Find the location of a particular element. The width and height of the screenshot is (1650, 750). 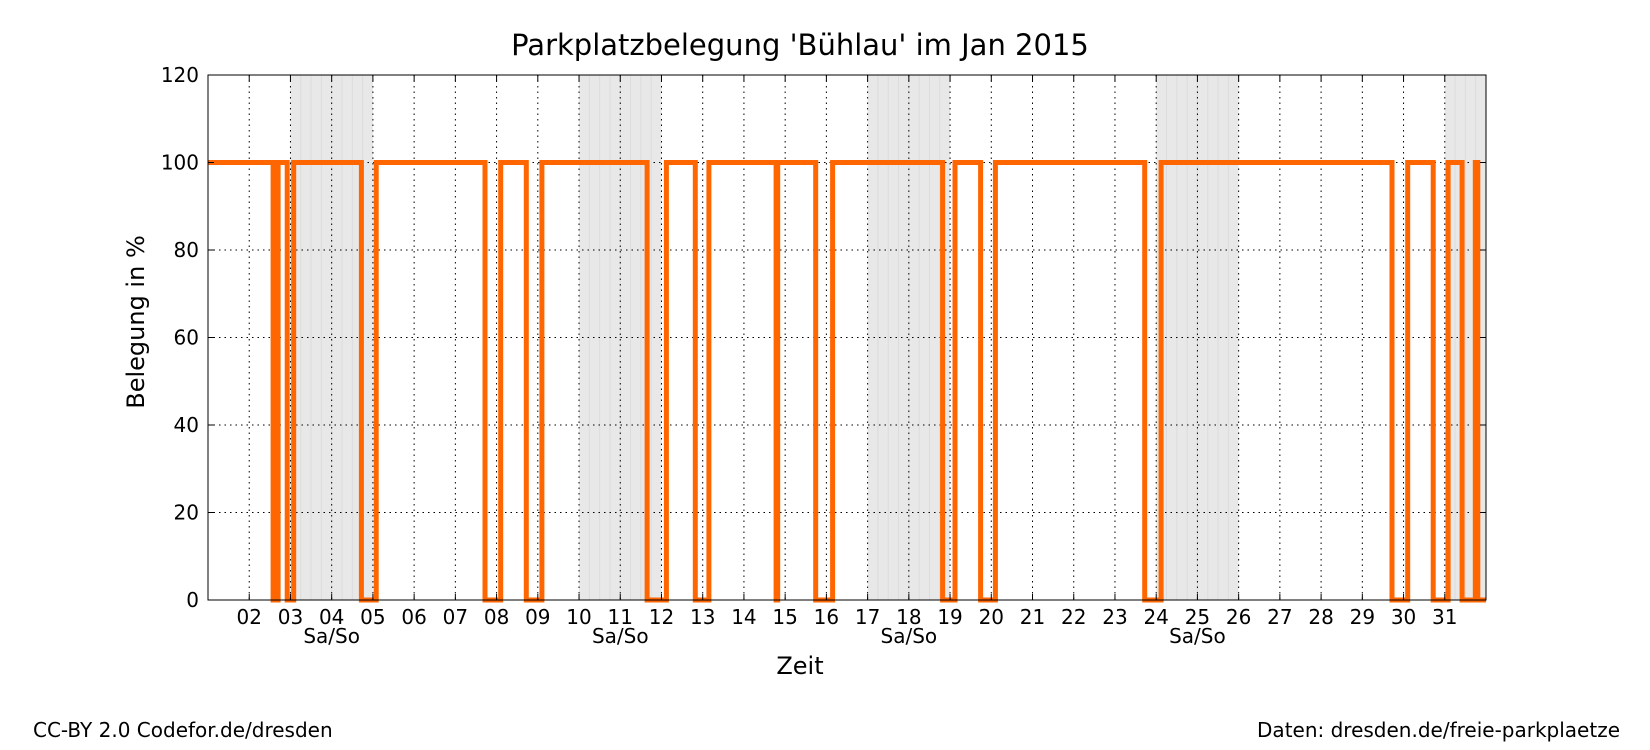

x-tick-label: 16 is located at coordinates (826, 617).